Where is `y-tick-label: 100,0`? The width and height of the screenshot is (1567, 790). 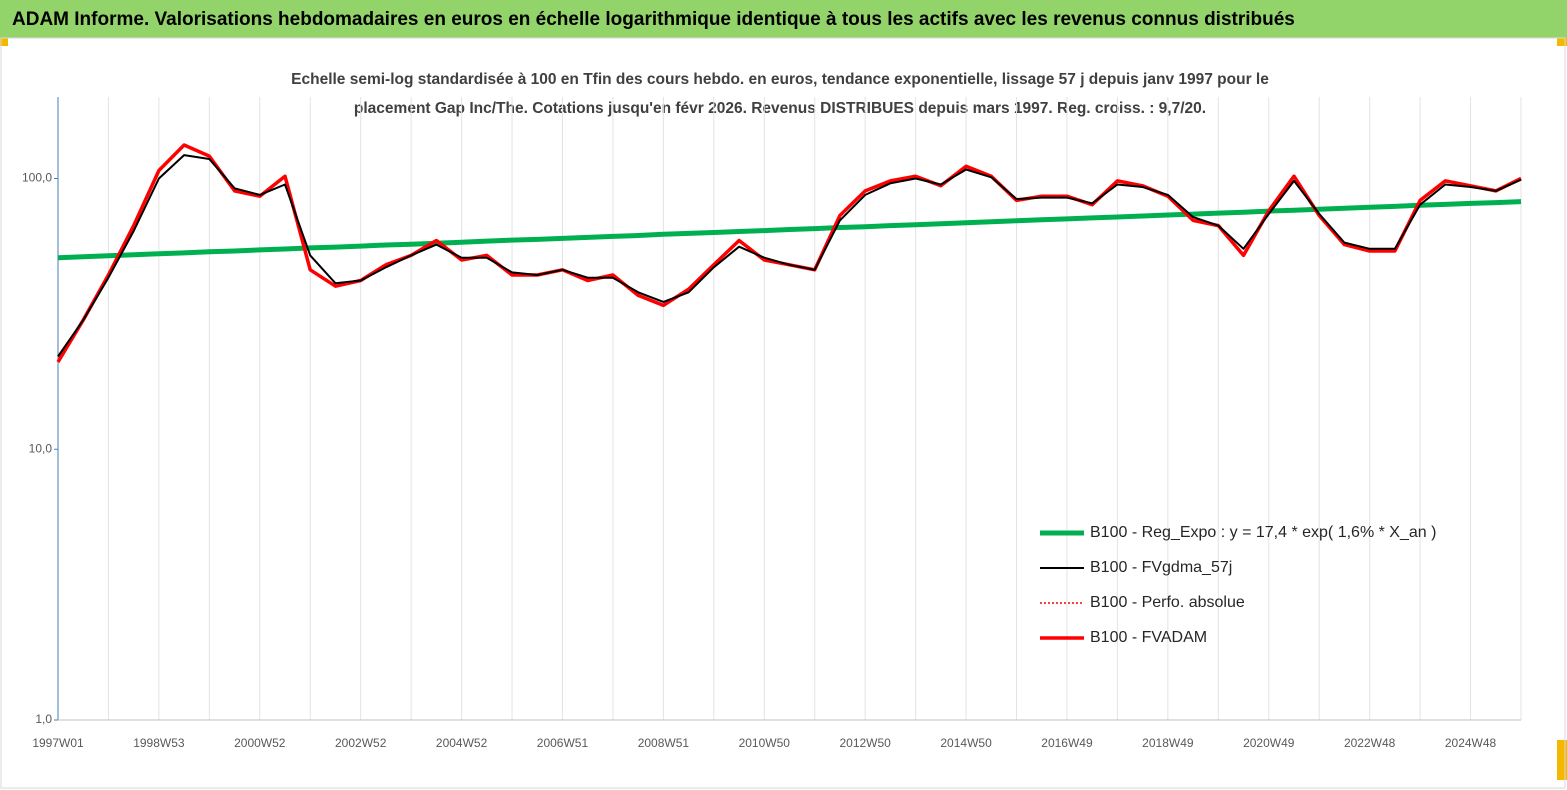 y-tick-label: 100,0 is located at coordinates (37, 178).